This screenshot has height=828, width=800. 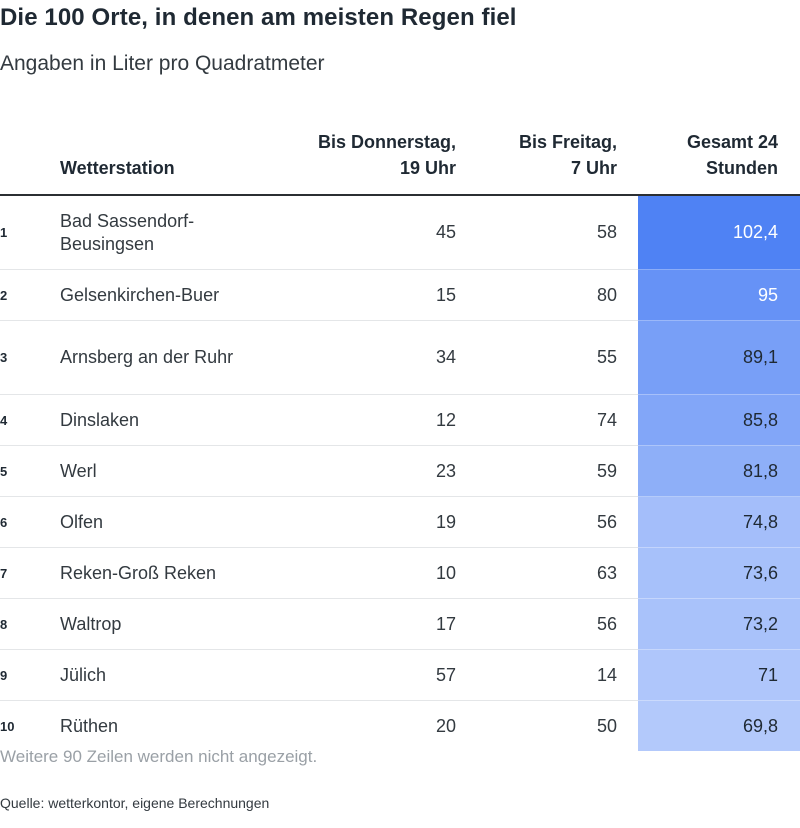 I want to click on row-thursday-value: 17, so click(x=360, y=624).